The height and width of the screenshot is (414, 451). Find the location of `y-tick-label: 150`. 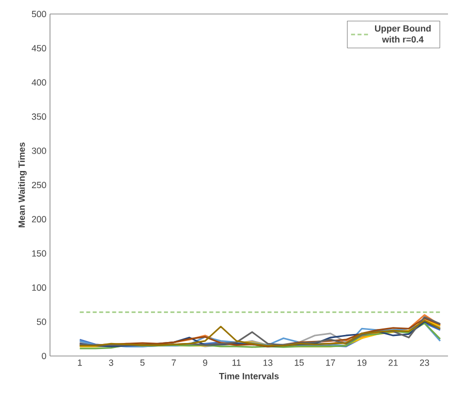

y-tick-label: 150 is located at coordinates (39, 253).